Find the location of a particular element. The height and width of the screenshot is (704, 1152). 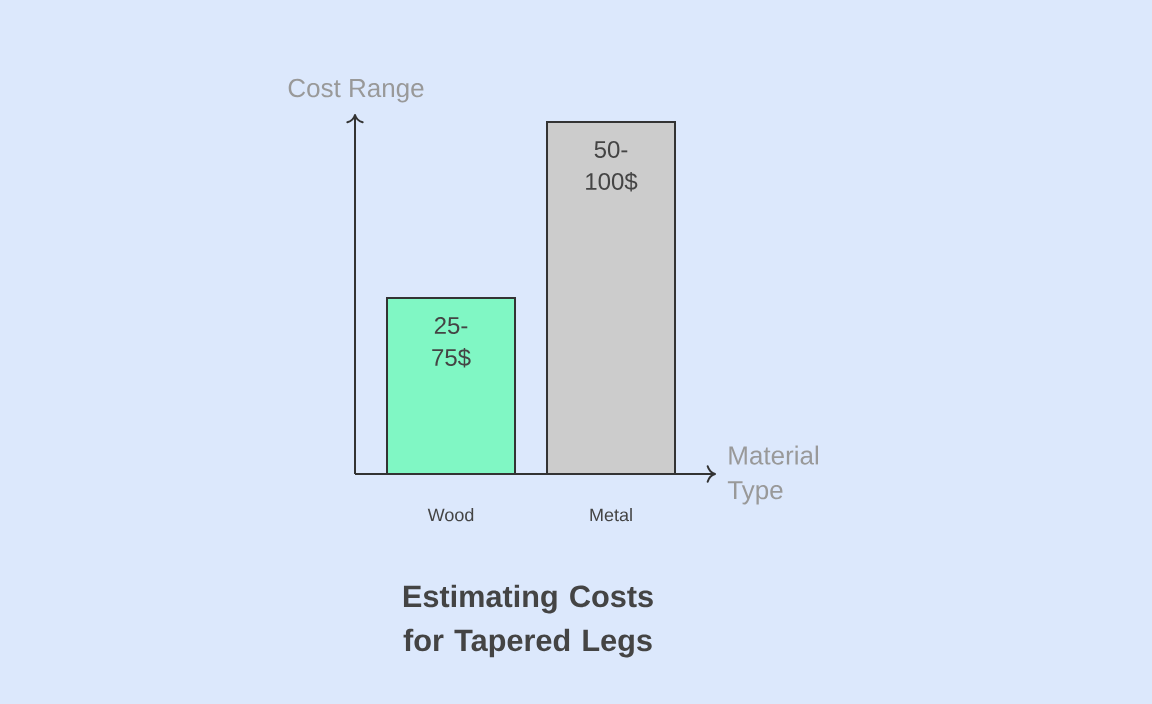

x-tick-label: Metal is located at coordinates (611, 515).